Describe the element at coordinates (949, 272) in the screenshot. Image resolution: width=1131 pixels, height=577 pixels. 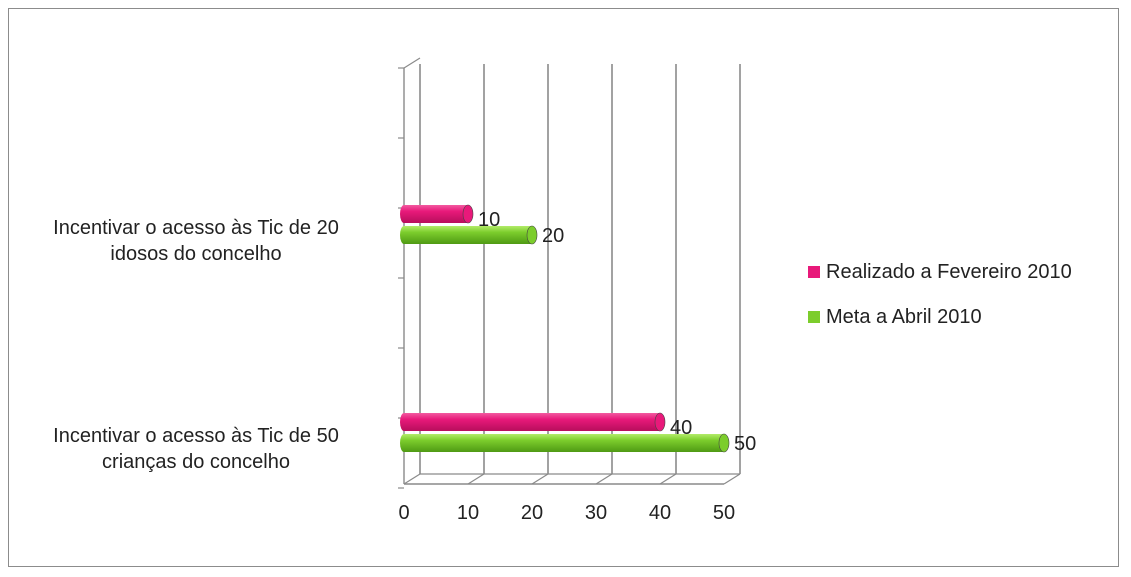
I see `legend-label: Realizado a Fevereiro 2010` at that location.